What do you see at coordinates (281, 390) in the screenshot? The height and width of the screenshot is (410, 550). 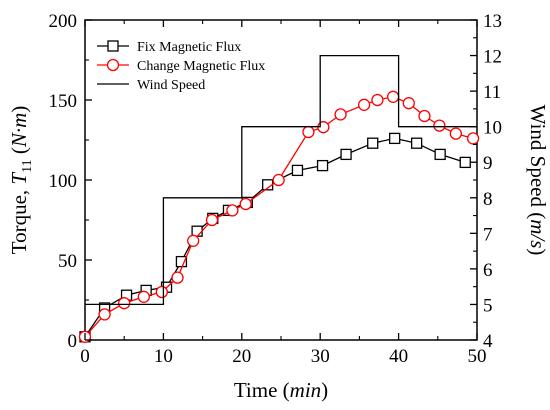 I see `x-axis-title: Time (min)` at bounding box center [281, 390].